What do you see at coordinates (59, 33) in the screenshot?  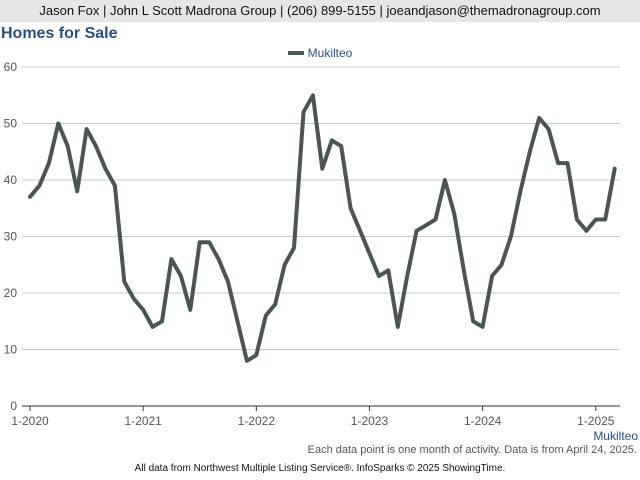 I see `page-title: Homes for Sale` at bounding box center [59, 33].